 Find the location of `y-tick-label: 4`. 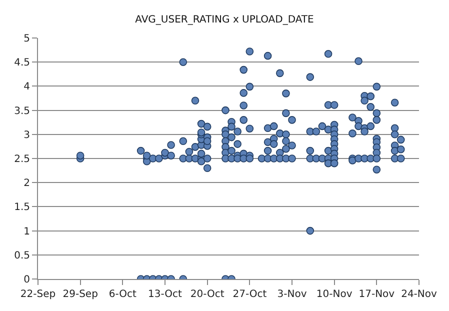

y-tick-label: 4 is located at coordinates (27, 87).